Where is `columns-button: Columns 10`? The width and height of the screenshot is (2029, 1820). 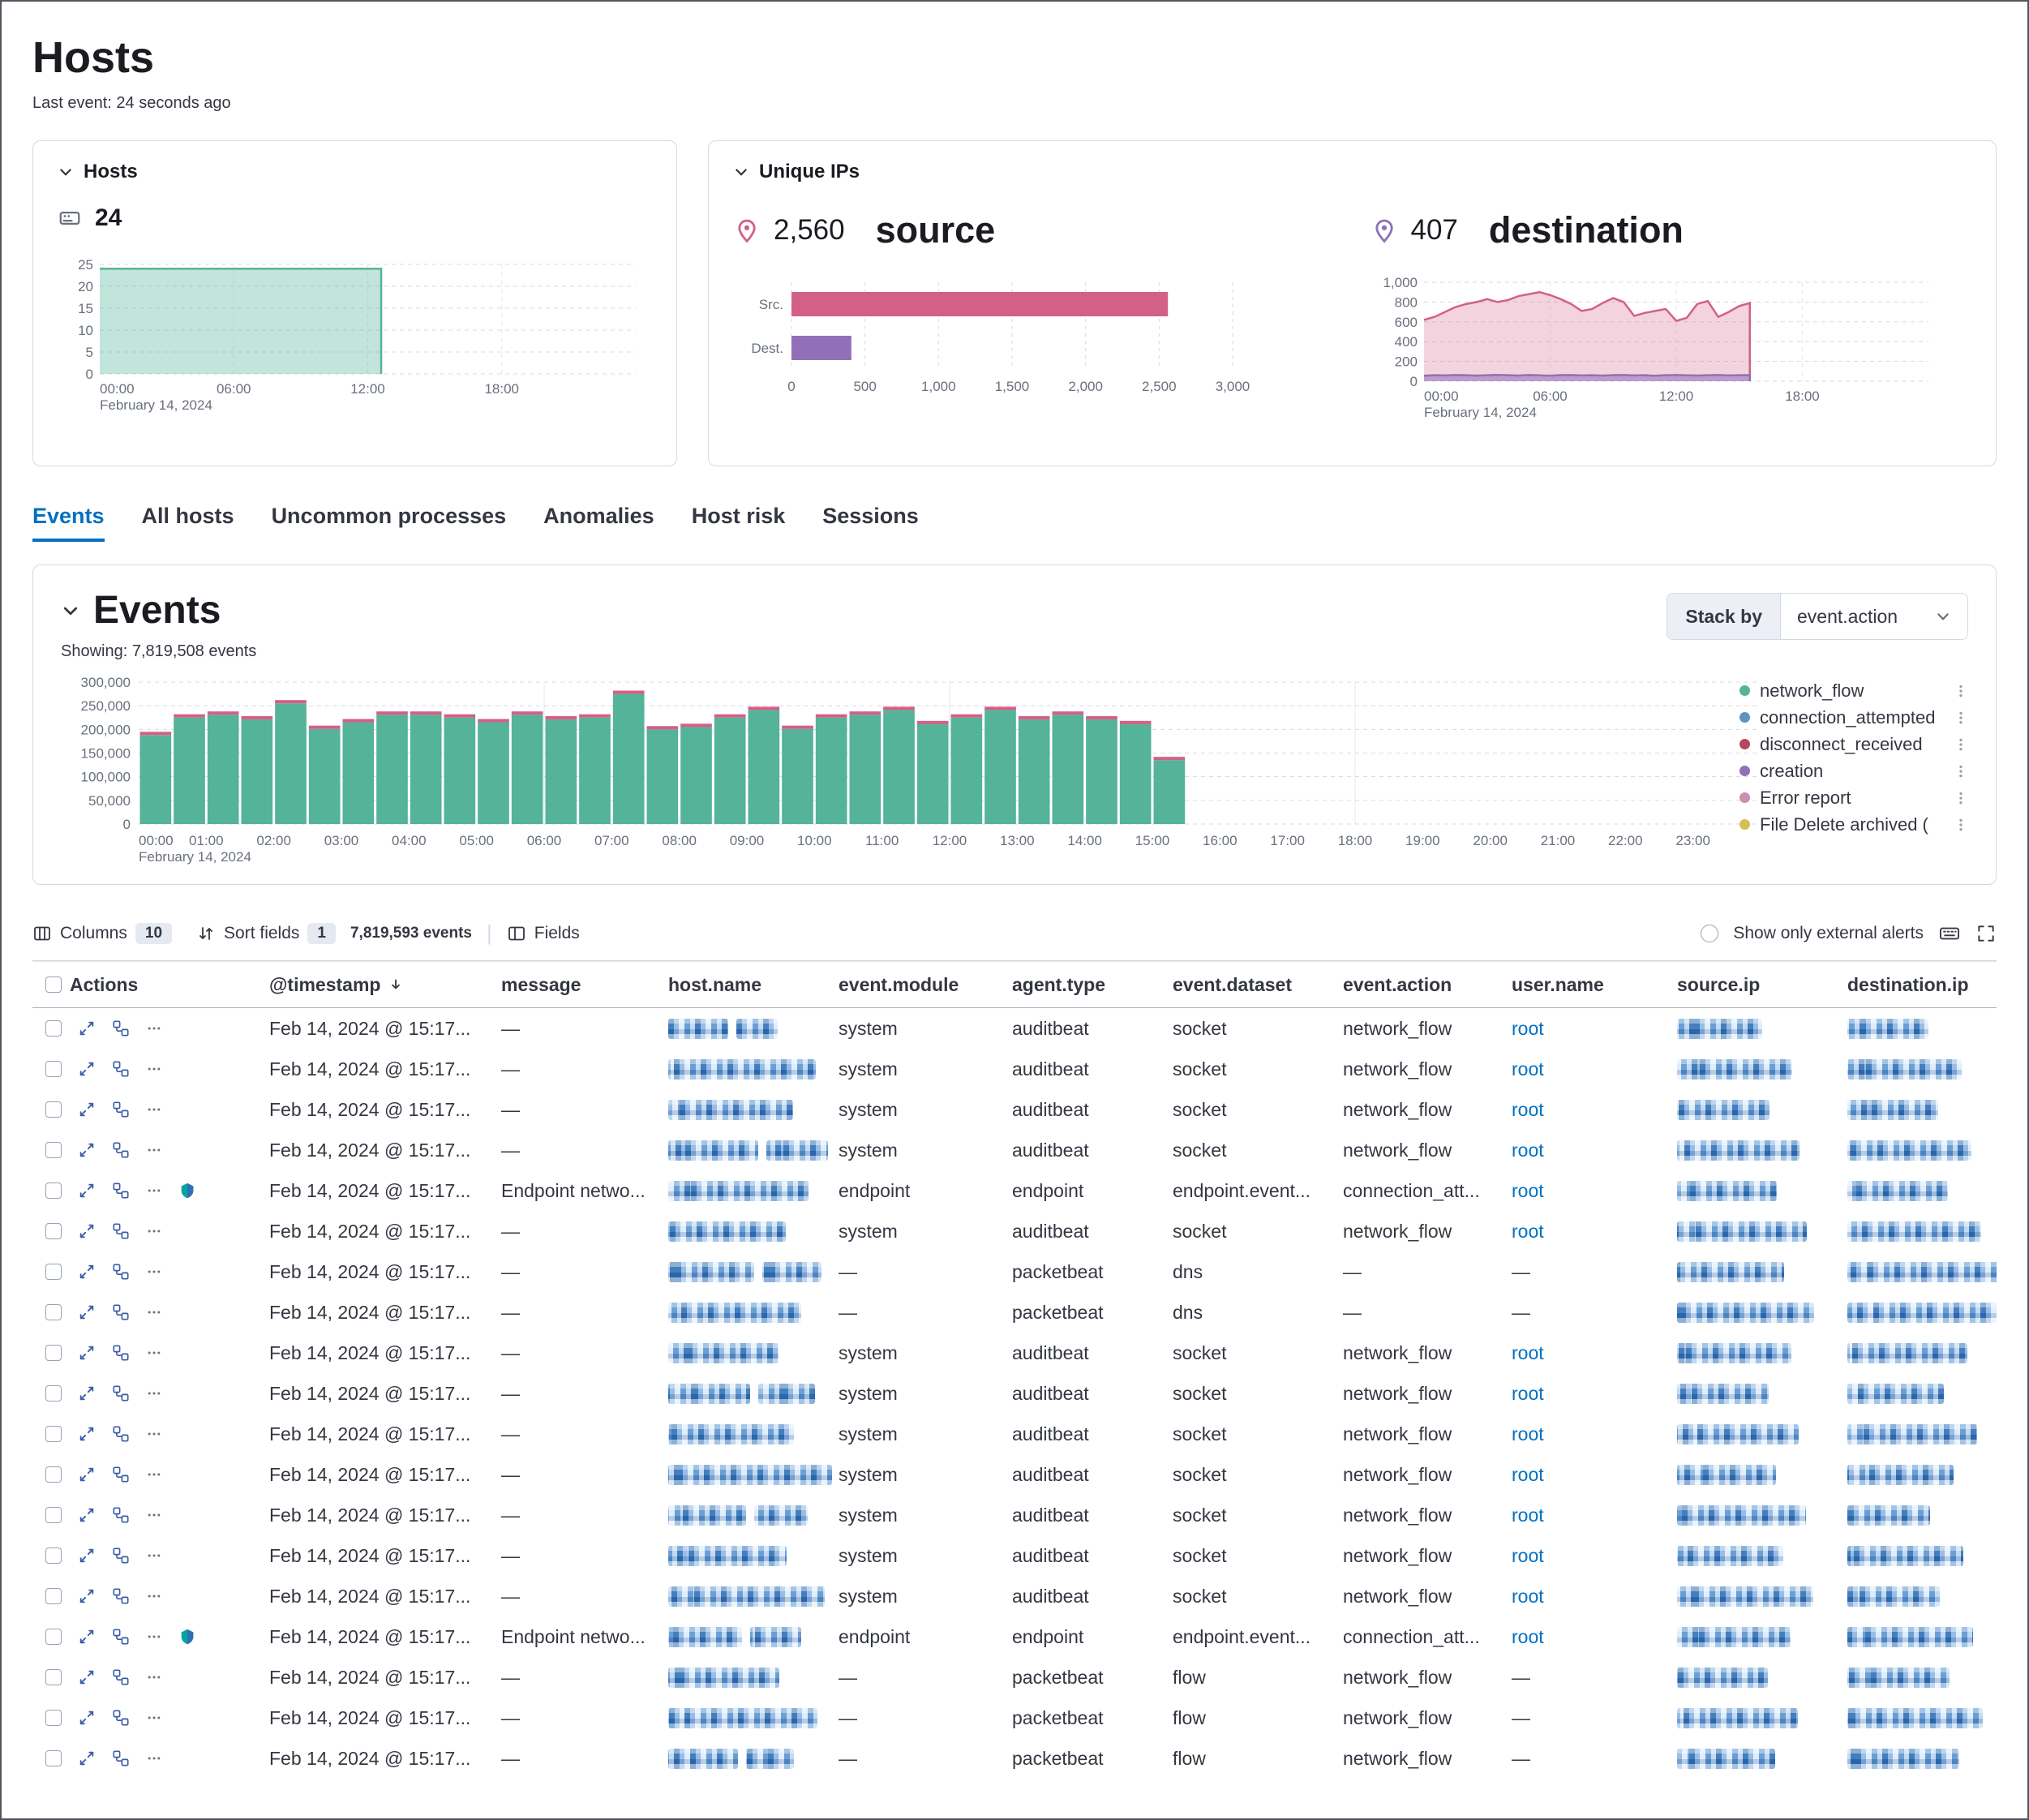 columns-button: Columns 10 is located at coordinates (103, 933).